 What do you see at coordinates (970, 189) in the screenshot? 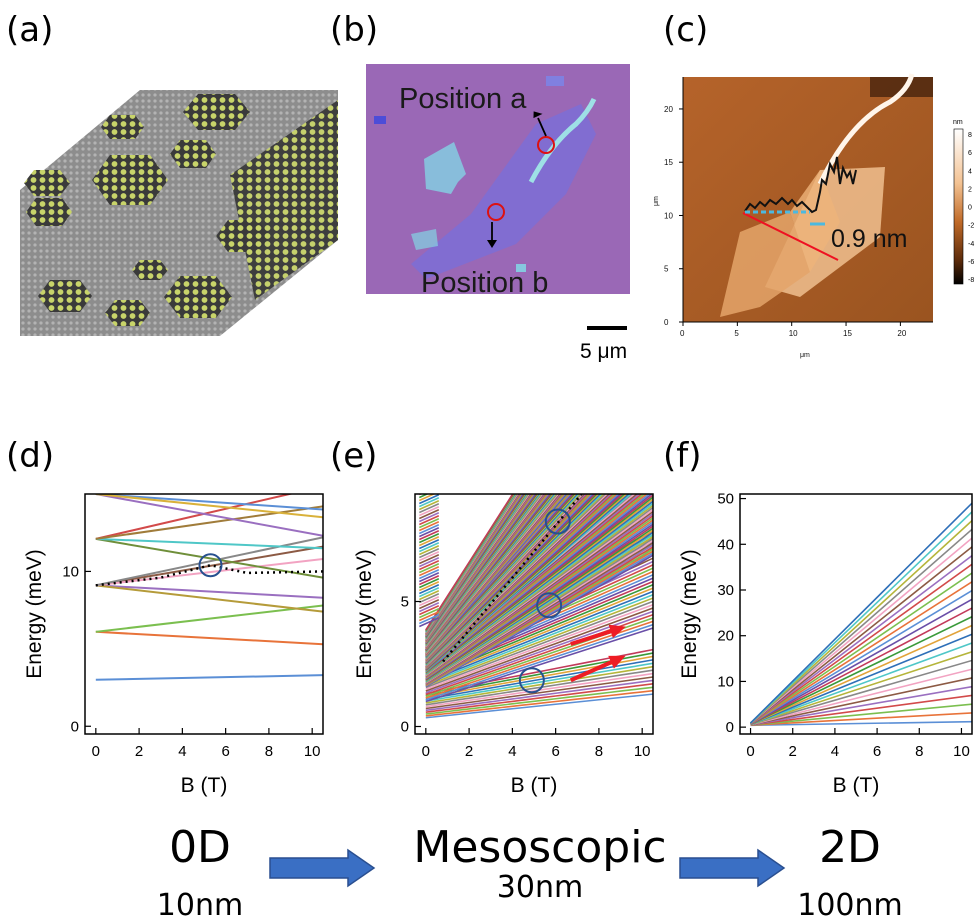
I see `colorbar-tick-label: 2` at bounding box center [970, 189].